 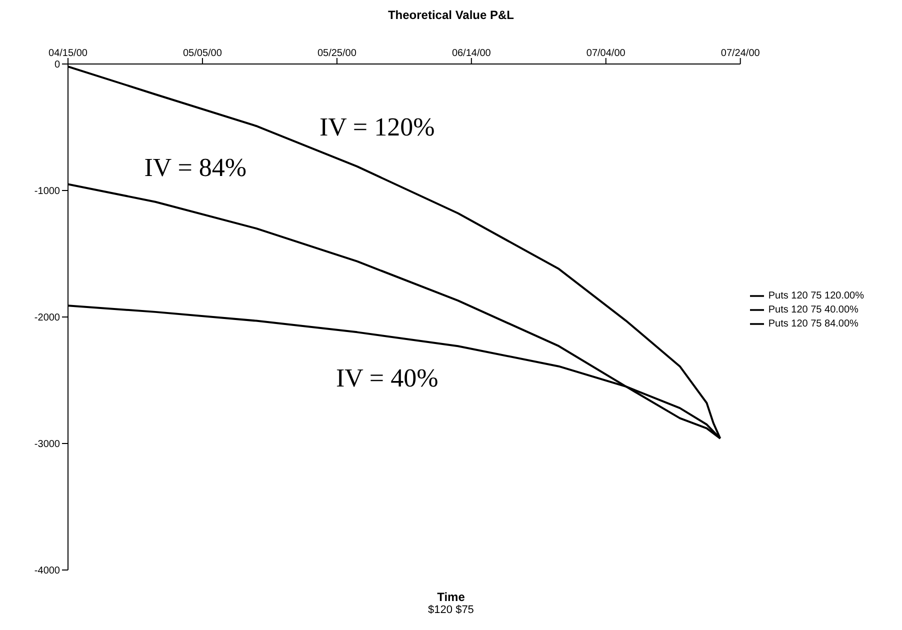 What do you see at coordinates (740, 53) in the screenshot?
I see `x-tick-label: 07/24/00` at bounding box center [740, 53].